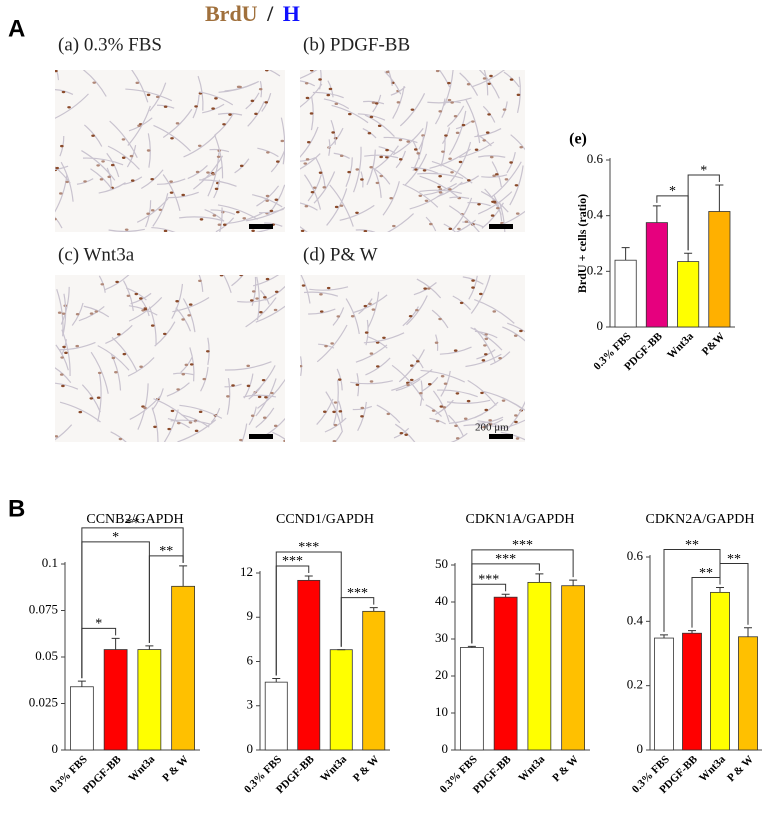 Image resolution: width=767 pixels, height=831 pixels. What do you see at coordinates (43, 608) in the screenshot?
I see `y-tick-label: 0.075` at bounding box center [43, 608].